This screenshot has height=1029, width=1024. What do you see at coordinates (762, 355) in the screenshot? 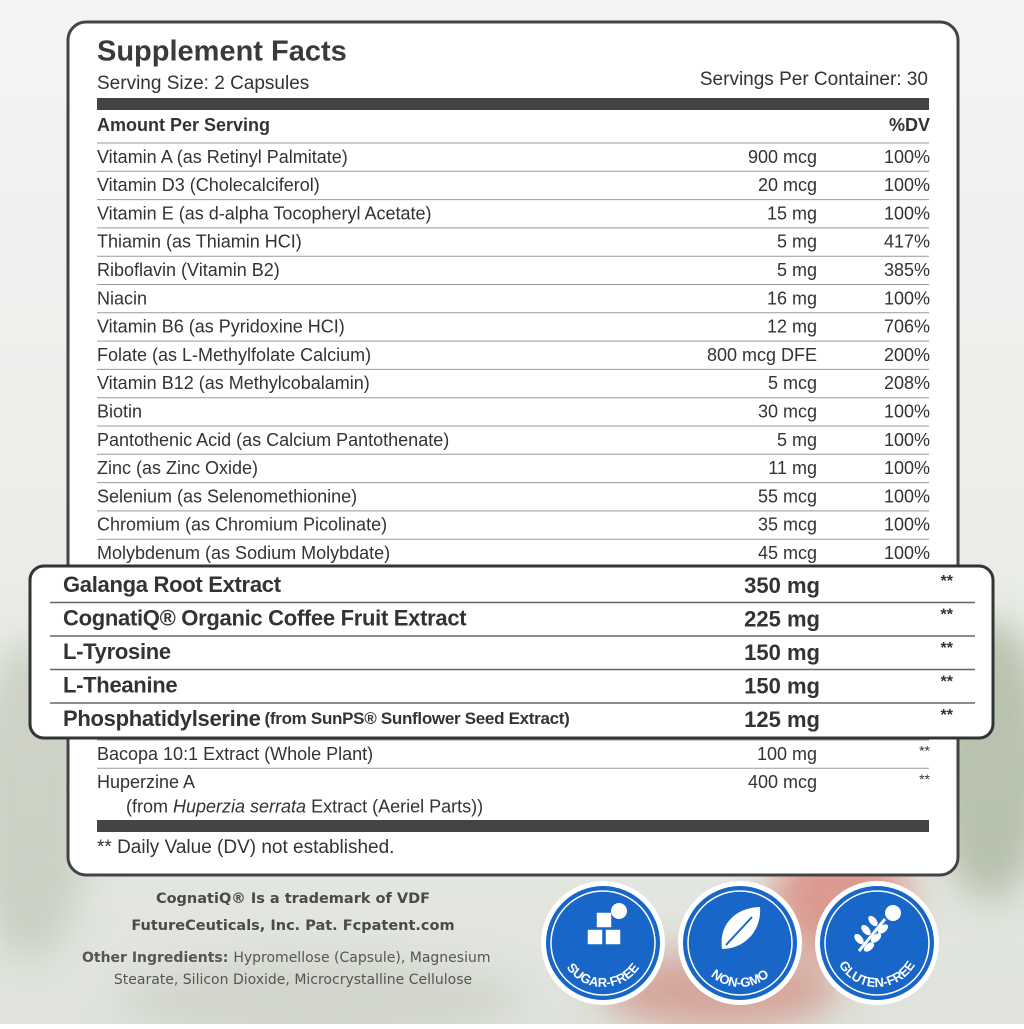
I see `nutrient-amount: 800 mcg DFE` at bounding box center [762, 355].